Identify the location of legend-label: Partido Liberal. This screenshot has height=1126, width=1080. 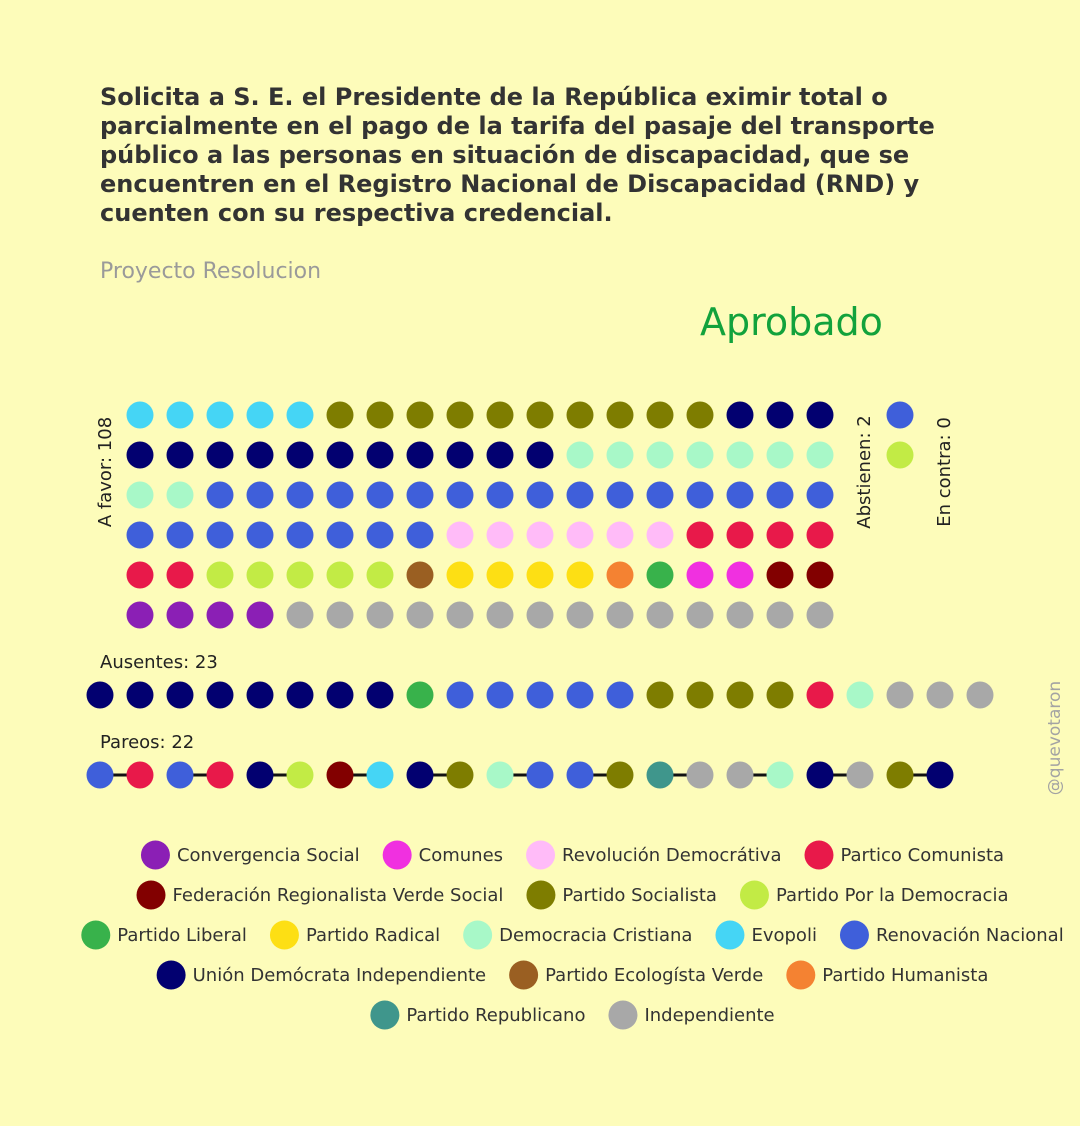
(182, 935).